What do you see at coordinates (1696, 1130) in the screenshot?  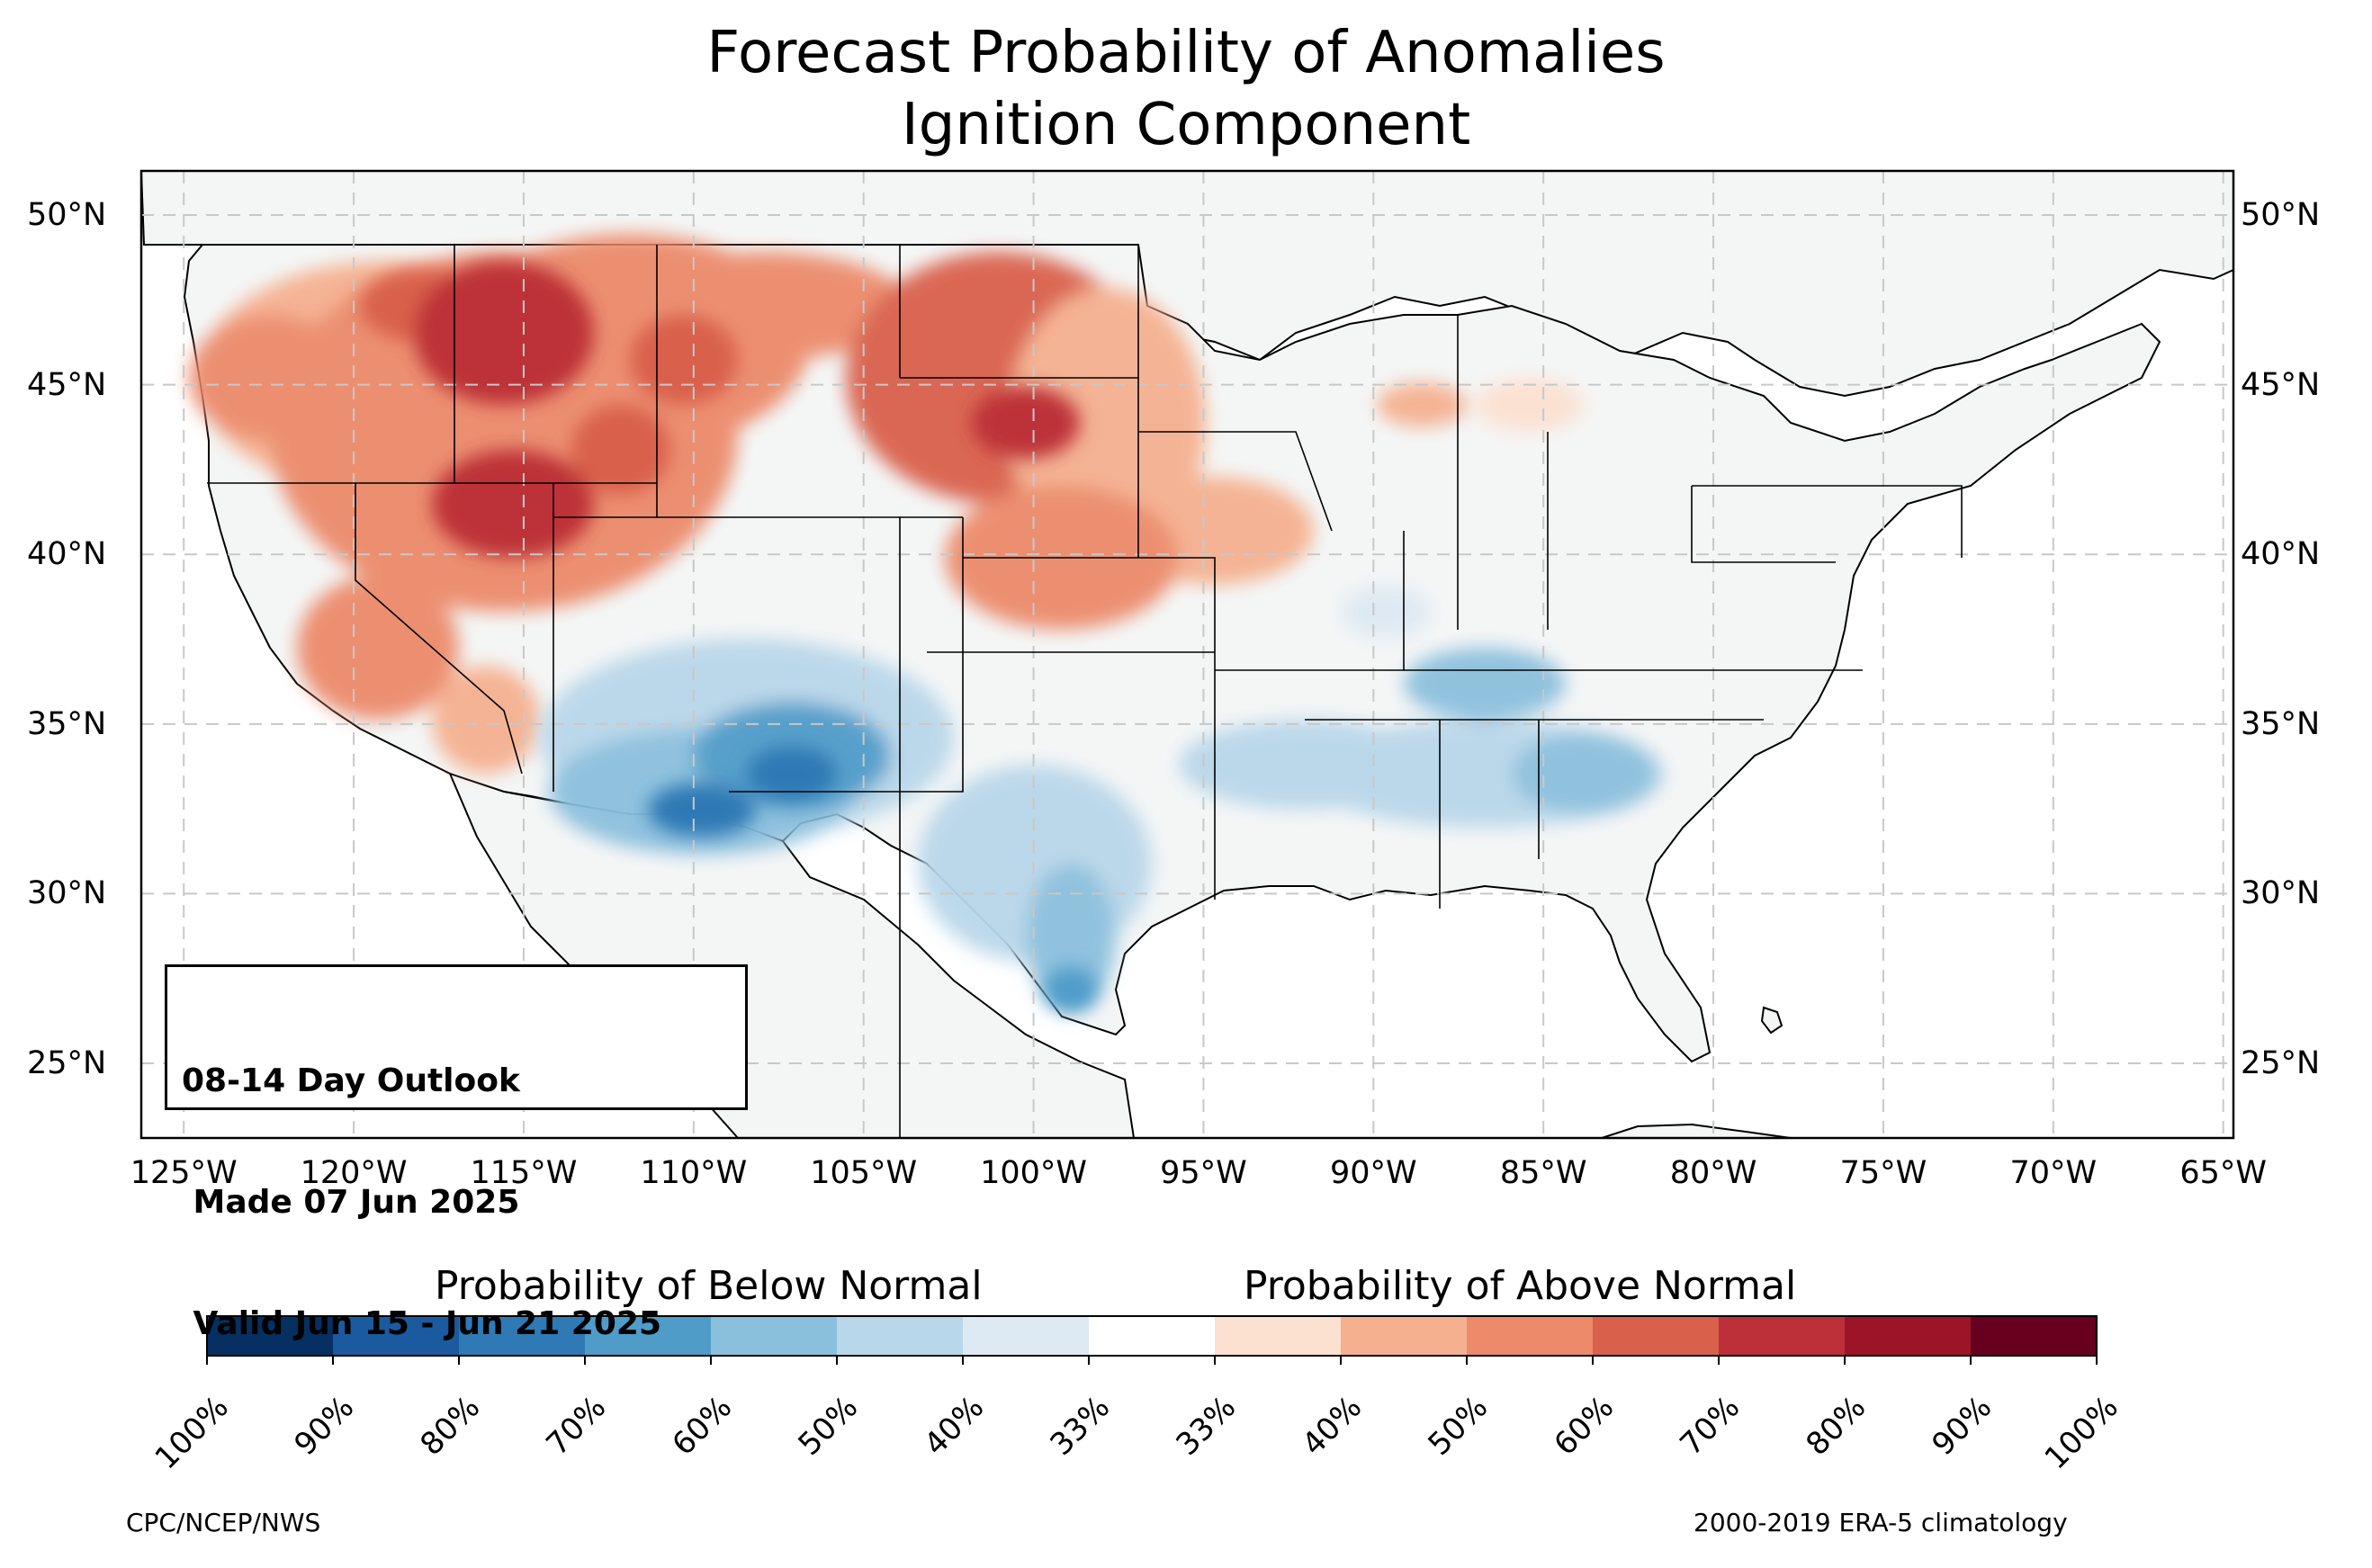 I see `cuba-land` at bounding box center [1696, 1130].